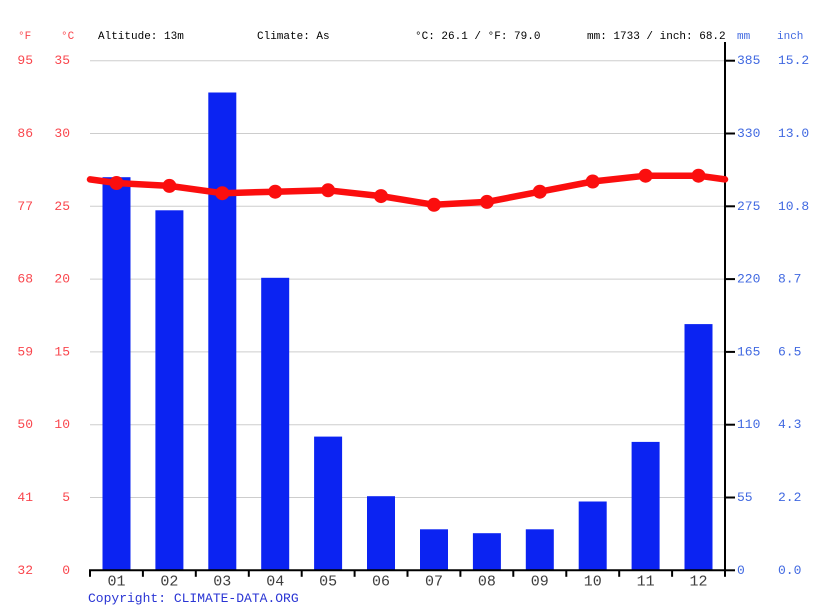  Describe the element at coordinates (25, 424) in the screenshot. I see `axis-label-f: 50` at that location.